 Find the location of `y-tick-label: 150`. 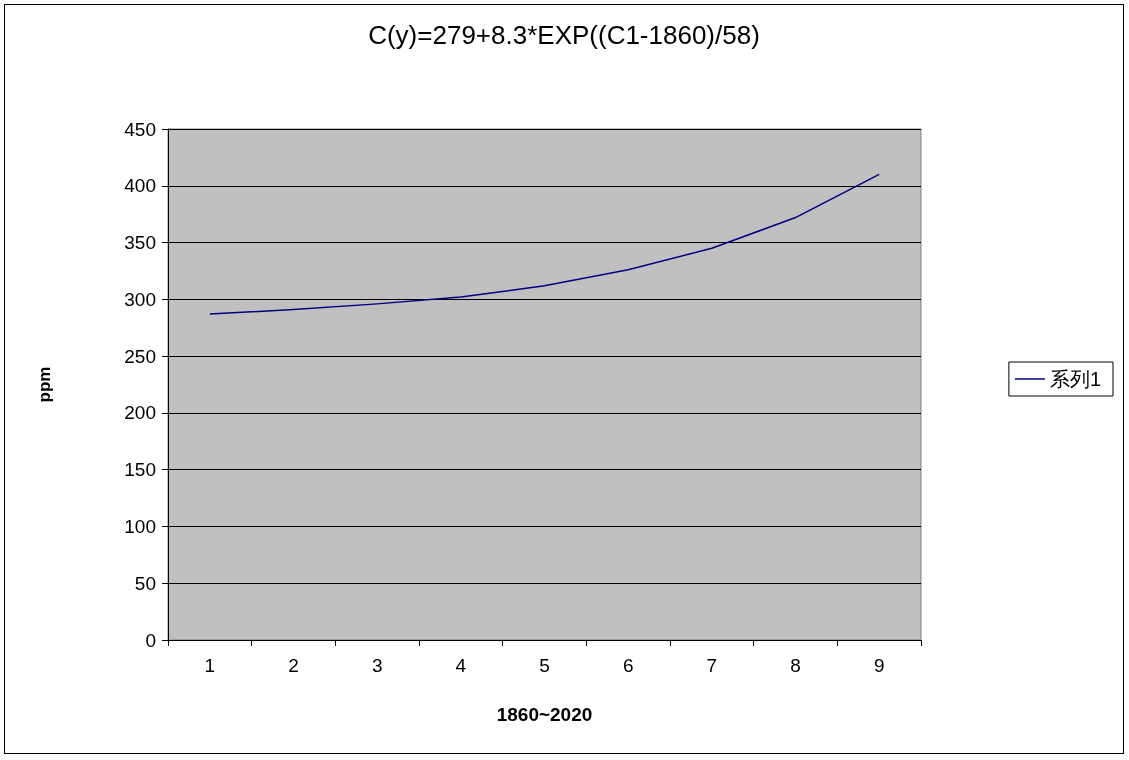

y-tick-label: 150 is located at coordinates (140, 470).